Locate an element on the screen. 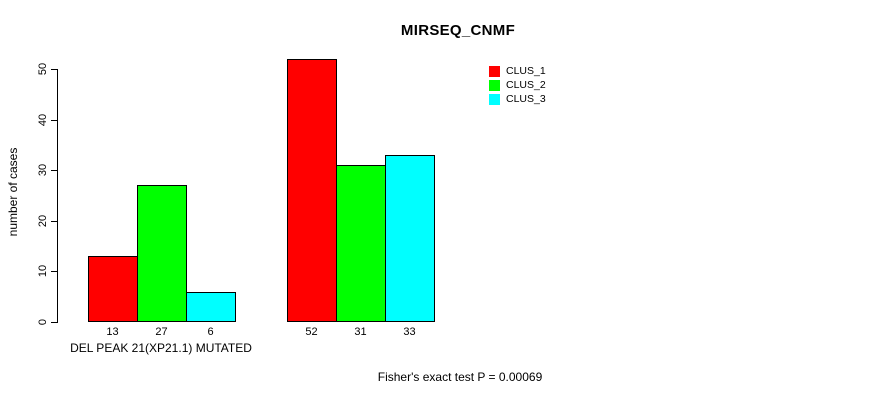 The image size is (890, 400). legend-label: CLUS_1 is located at coordinates (526, 70).